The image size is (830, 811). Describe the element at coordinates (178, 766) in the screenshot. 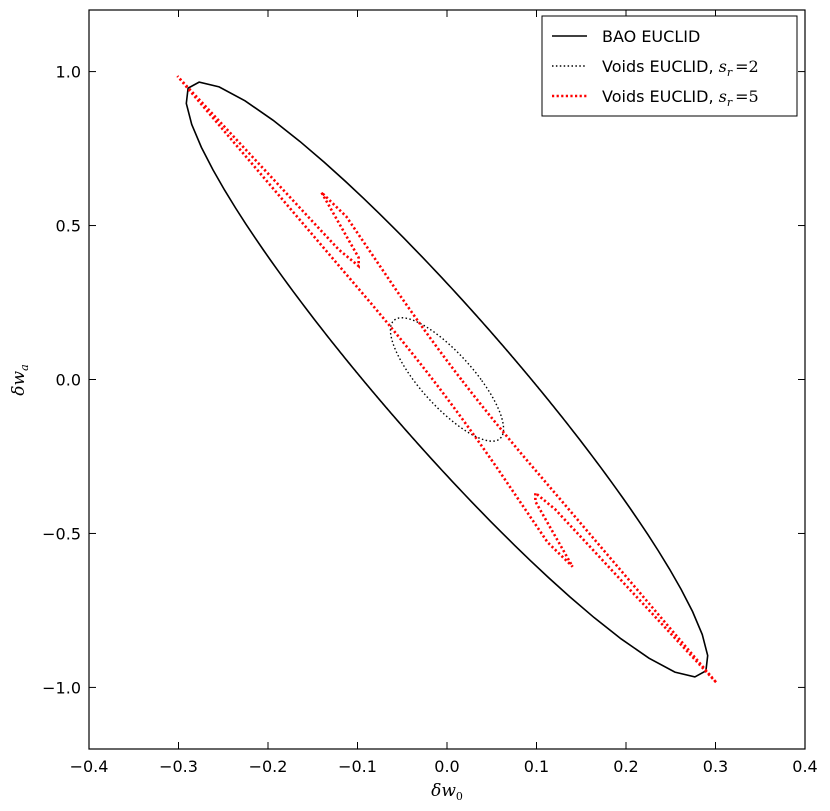

I see `x-tick-label: −0.3` at that location.